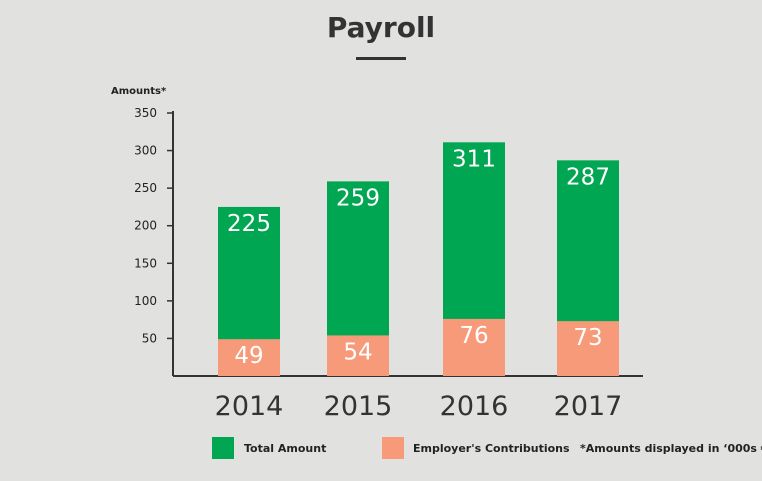  What do you see at coordinates (149, 338) in the screenshot?
I see `y-tick-label: 50` at bounding box center [149, 338].